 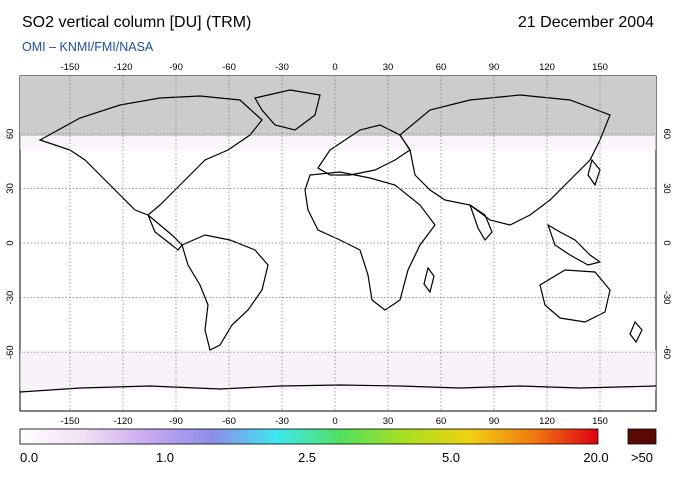 I want to click on lon-tick-label-top: -30, so click(x=282, y=67).